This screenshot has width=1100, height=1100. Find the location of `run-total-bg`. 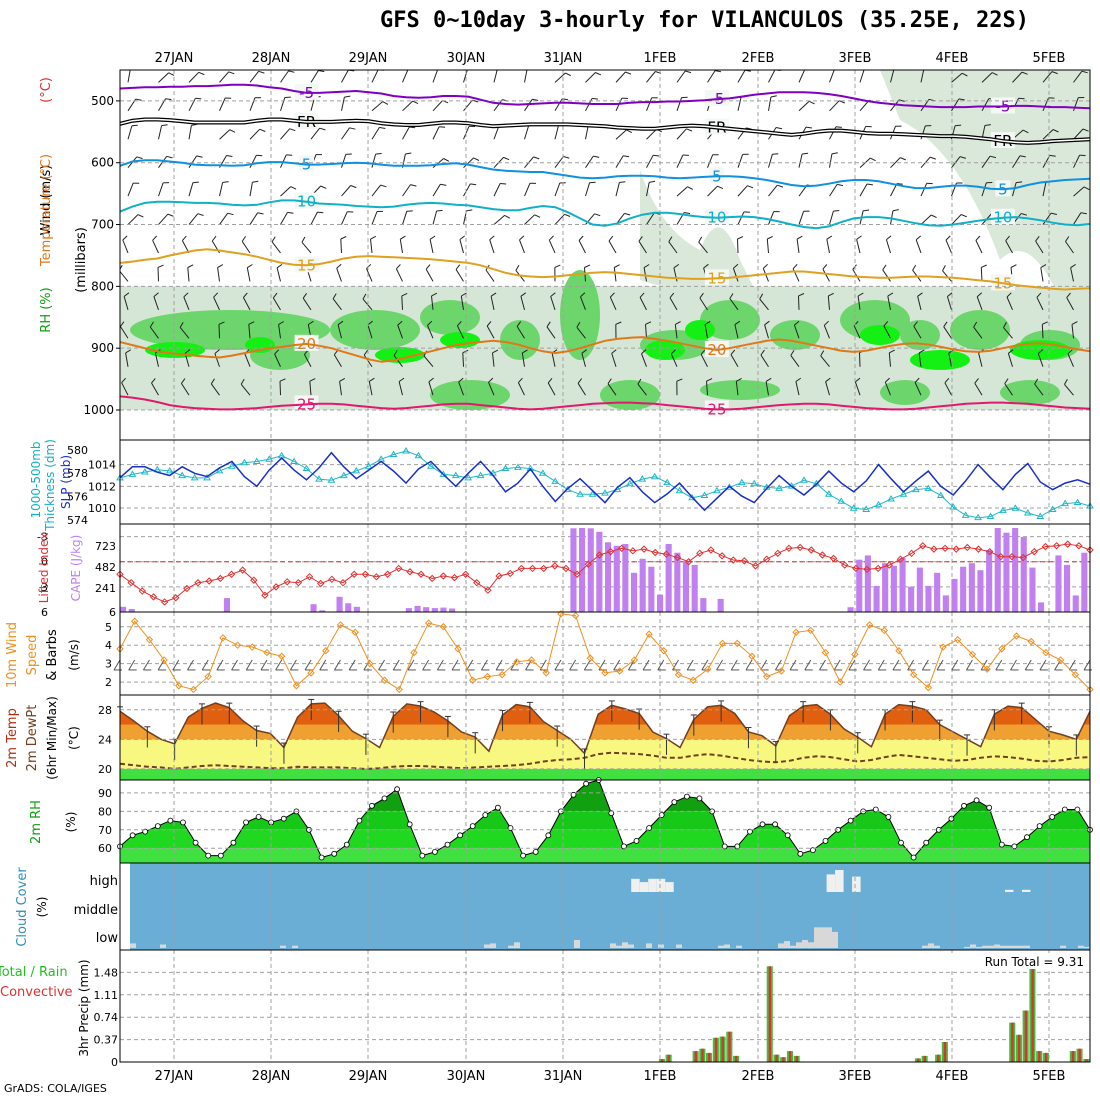

run-total-bg is located at coordinates (1019, 961).